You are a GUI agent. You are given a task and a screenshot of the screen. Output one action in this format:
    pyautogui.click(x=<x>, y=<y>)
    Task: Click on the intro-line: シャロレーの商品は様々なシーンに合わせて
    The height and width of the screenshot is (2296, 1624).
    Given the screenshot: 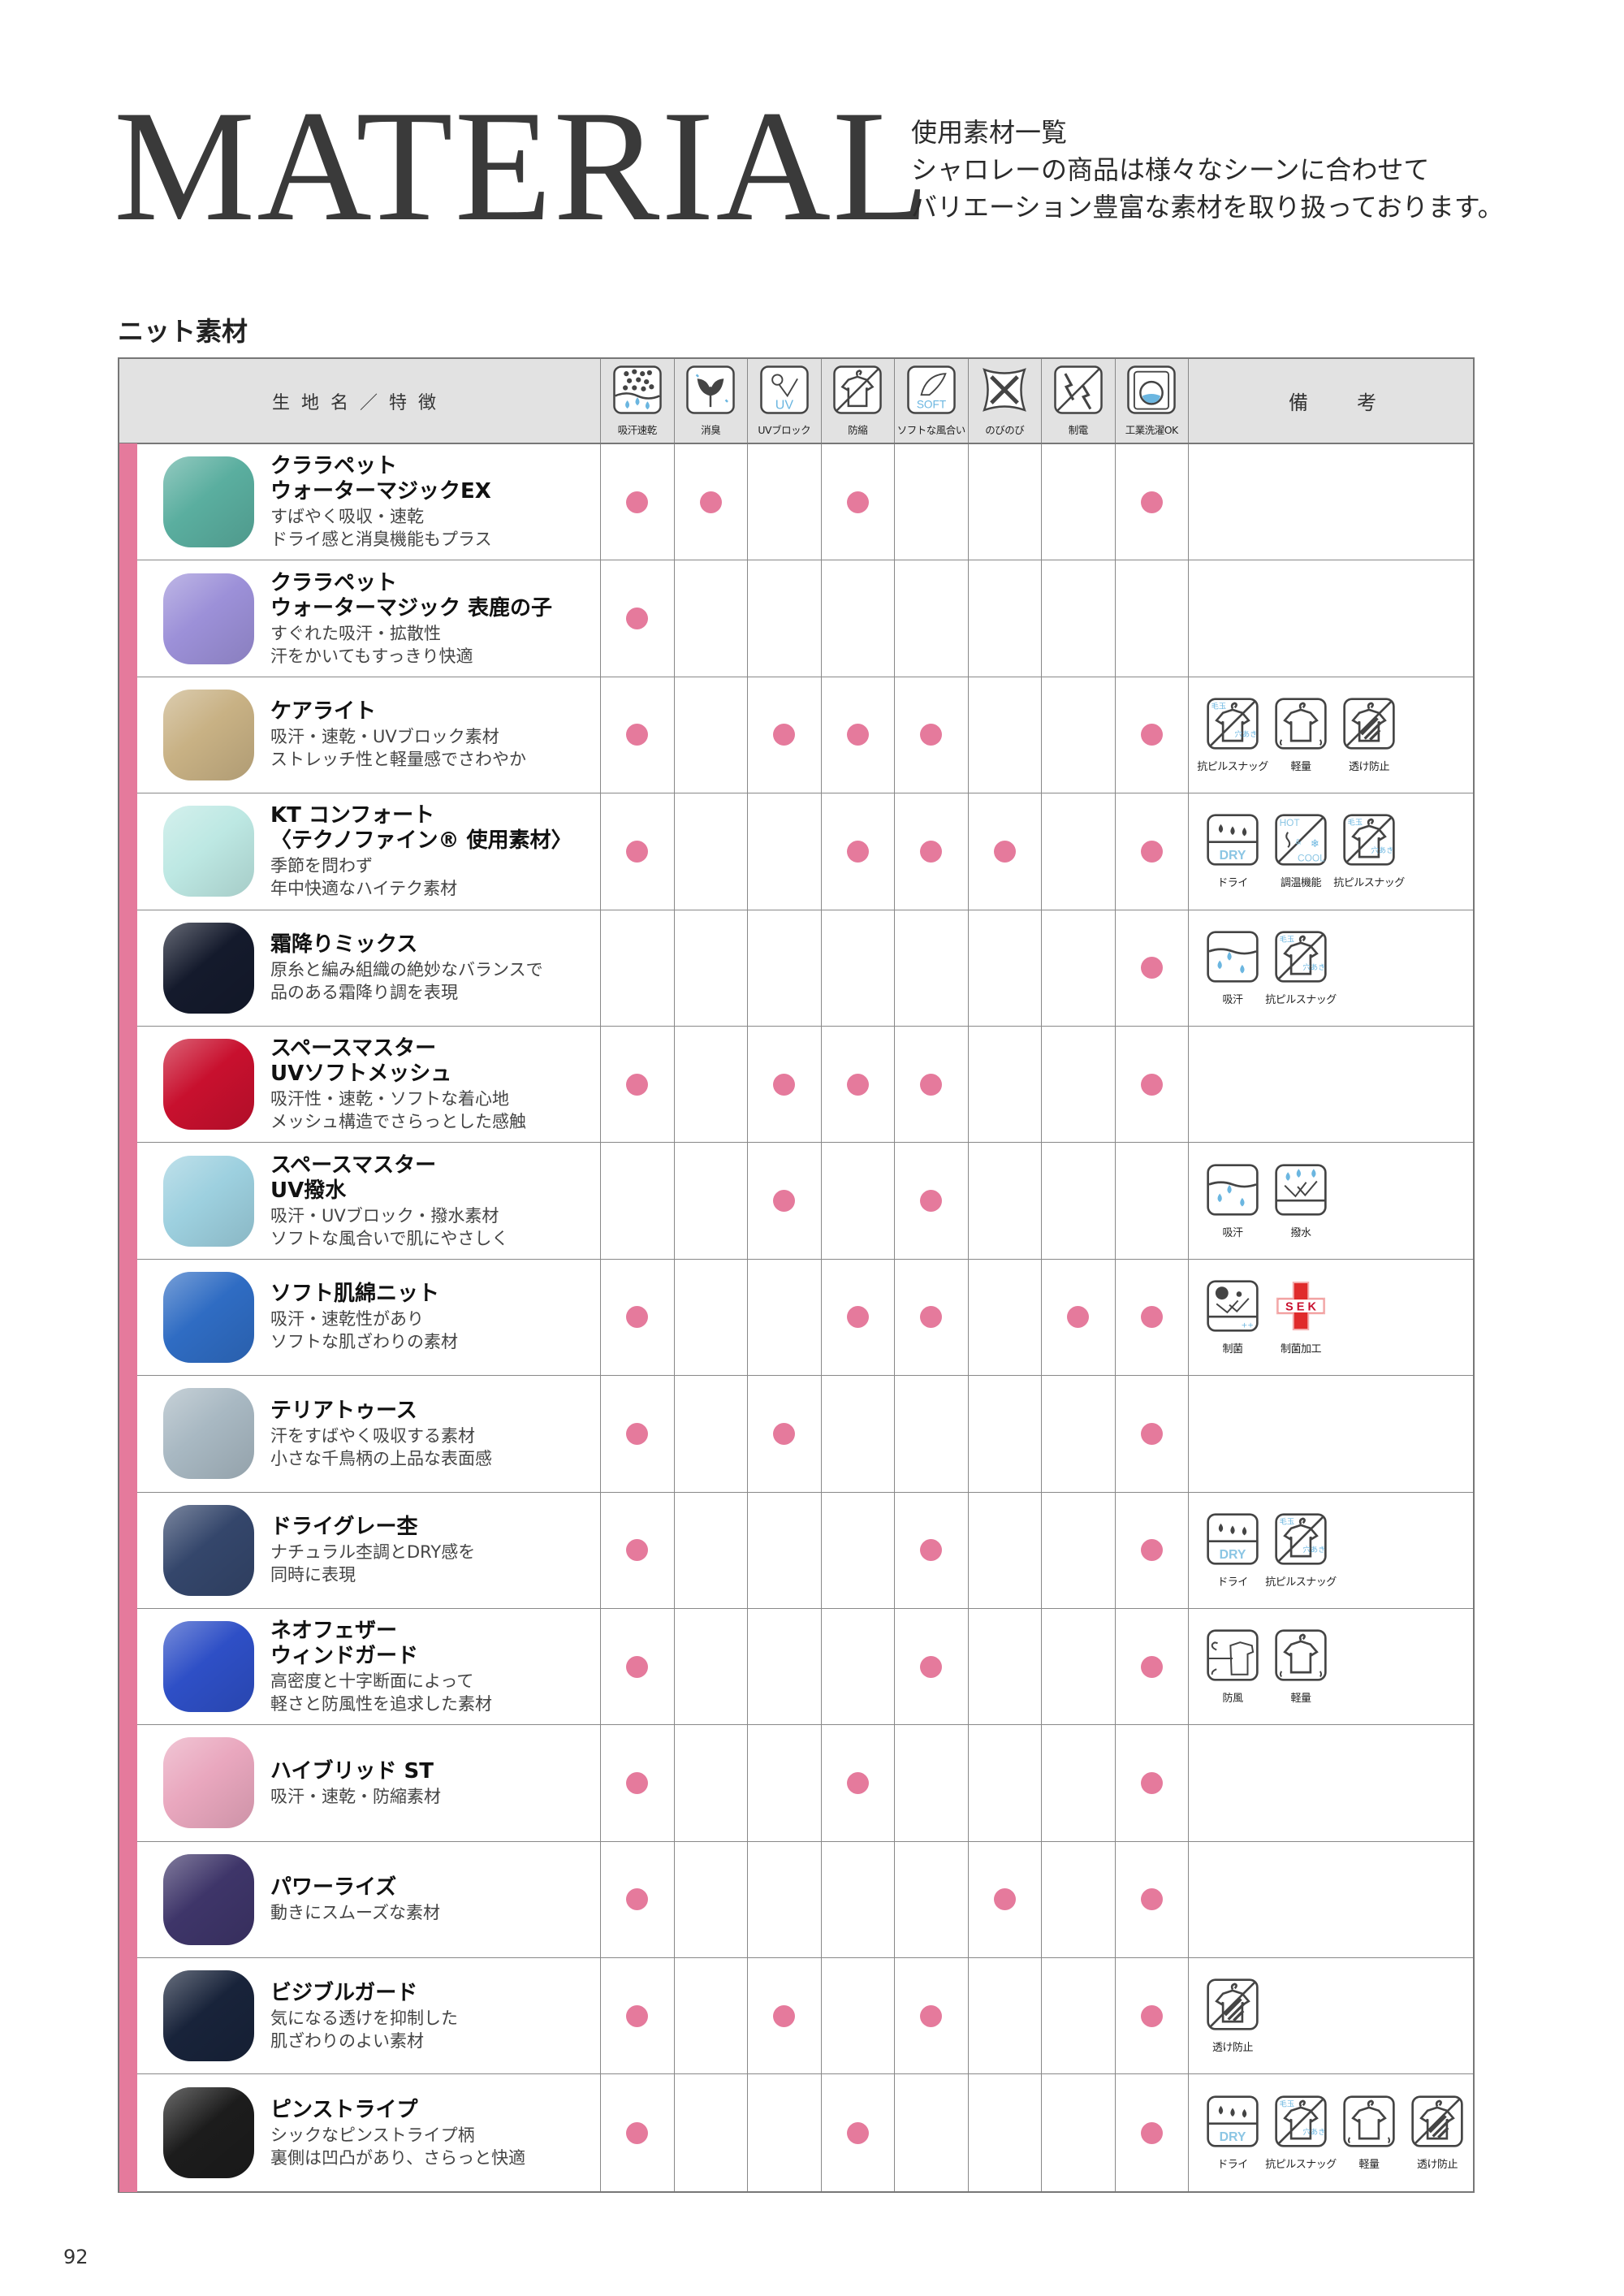 What is the action you would take?
    pyautogui.click(x=1171, y=169)
    